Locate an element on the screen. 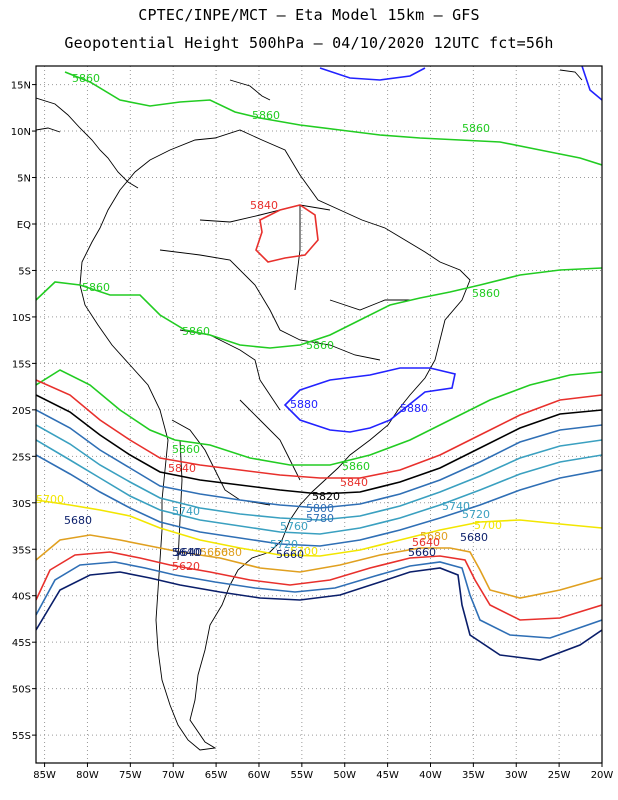  contour-label: 5800 is located at coordinates (320, 508).